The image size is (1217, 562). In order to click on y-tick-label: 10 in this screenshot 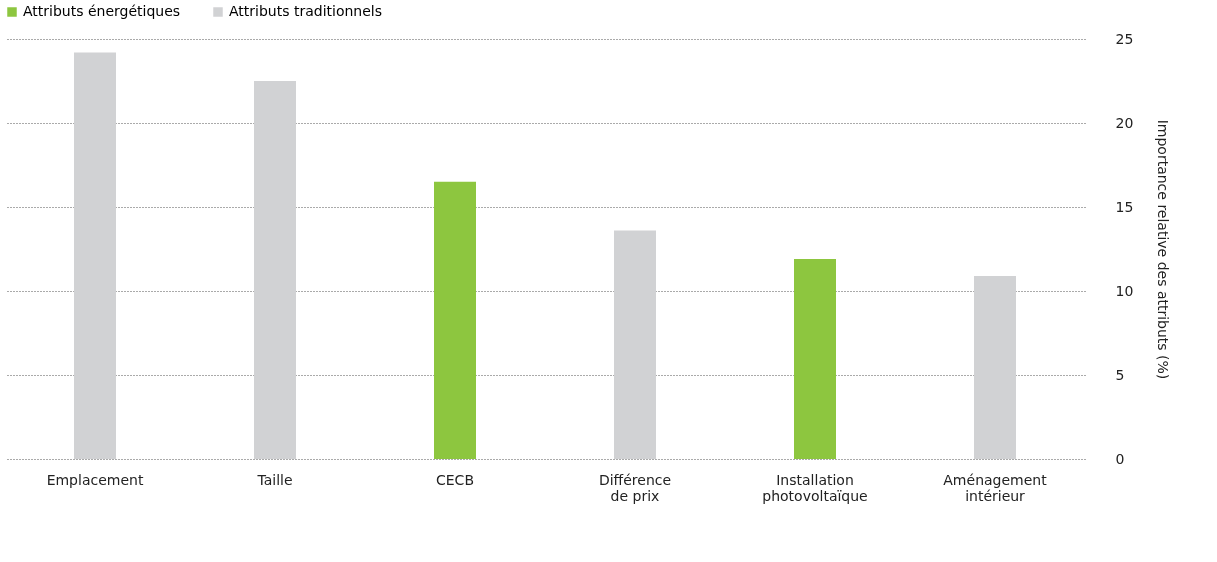, I will do `click(1124, 290)`.